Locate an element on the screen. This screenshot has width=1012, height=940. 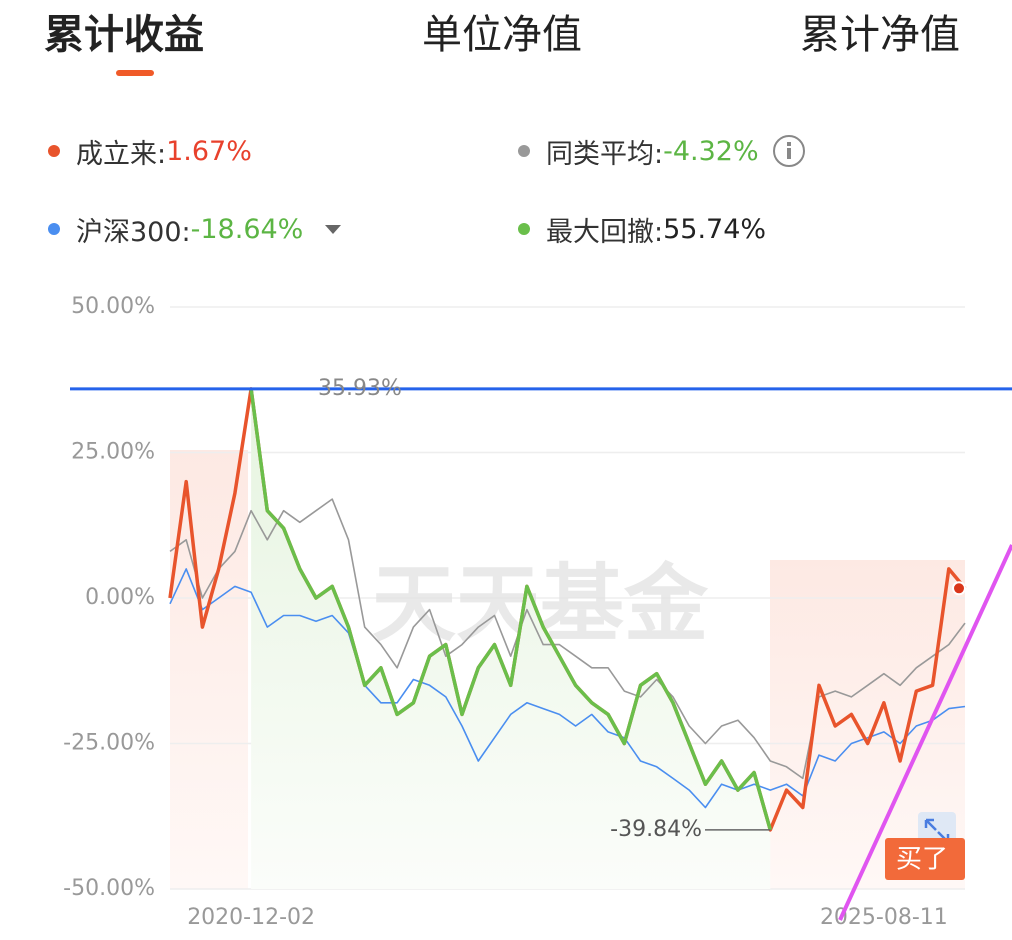
tab-indicator is located at coordinates (135, 73).